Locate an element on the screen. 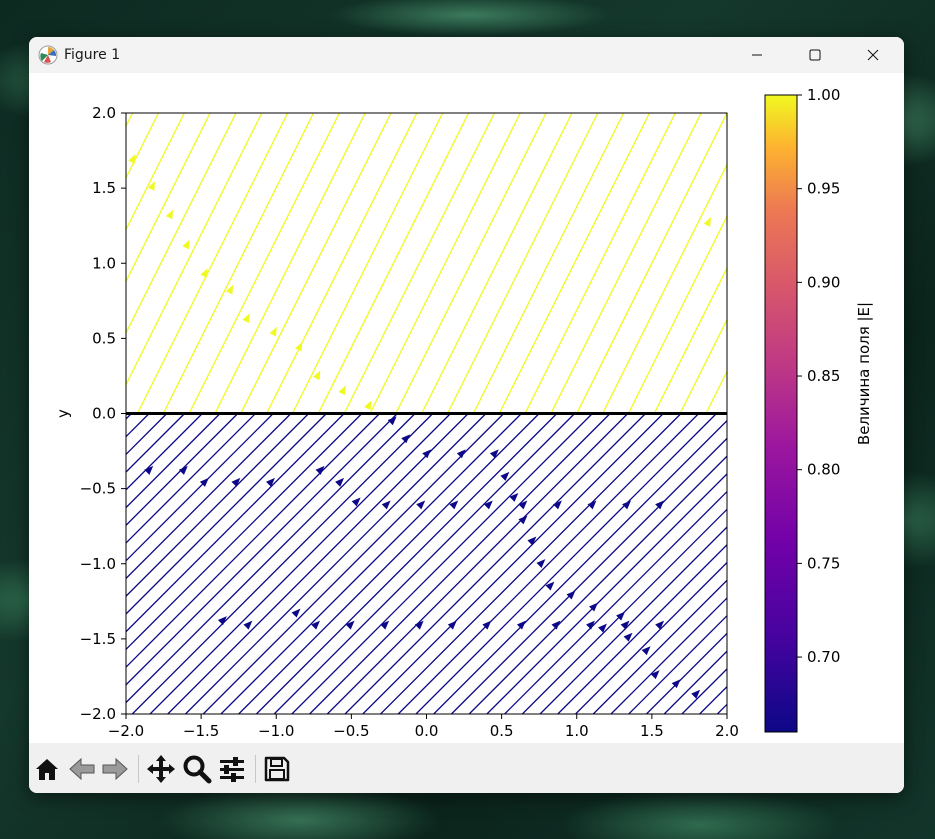 Image resolution: width=935 pixels, height=839 pixels. x-tick-label: 1.0 is located at coordinates (577, 731).